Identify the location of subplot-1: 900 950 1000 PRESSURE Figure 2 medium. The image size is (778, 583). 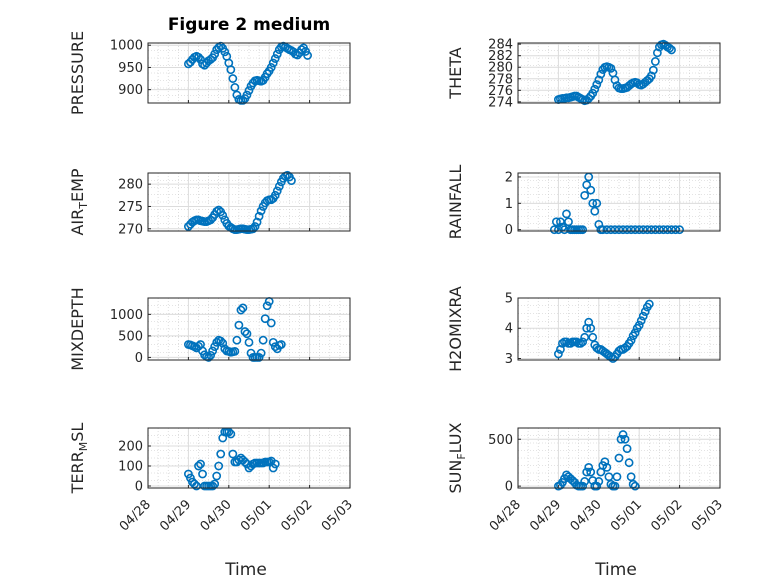
(209, 65).